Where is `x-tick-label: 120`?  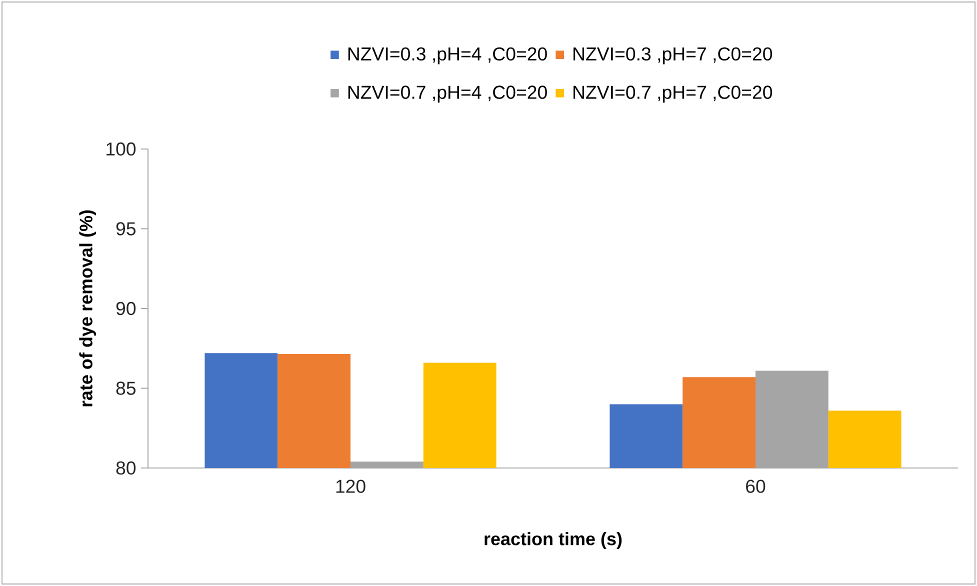
x-tick-label: 120 is located at coordinates (351, 486).